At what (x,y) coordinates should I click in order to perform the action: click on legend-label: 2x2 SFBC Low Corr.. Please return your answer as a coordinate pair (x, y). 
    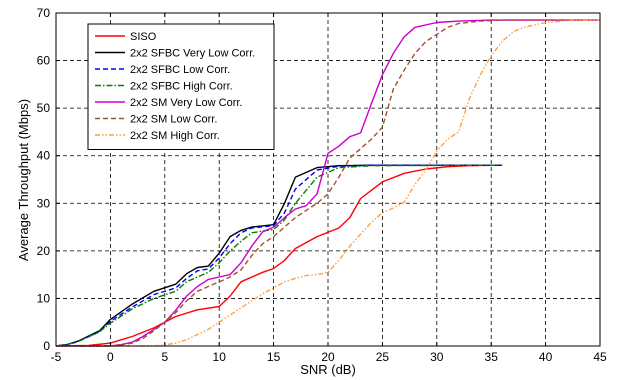
    Looking at the image, I should click on (180, 70).